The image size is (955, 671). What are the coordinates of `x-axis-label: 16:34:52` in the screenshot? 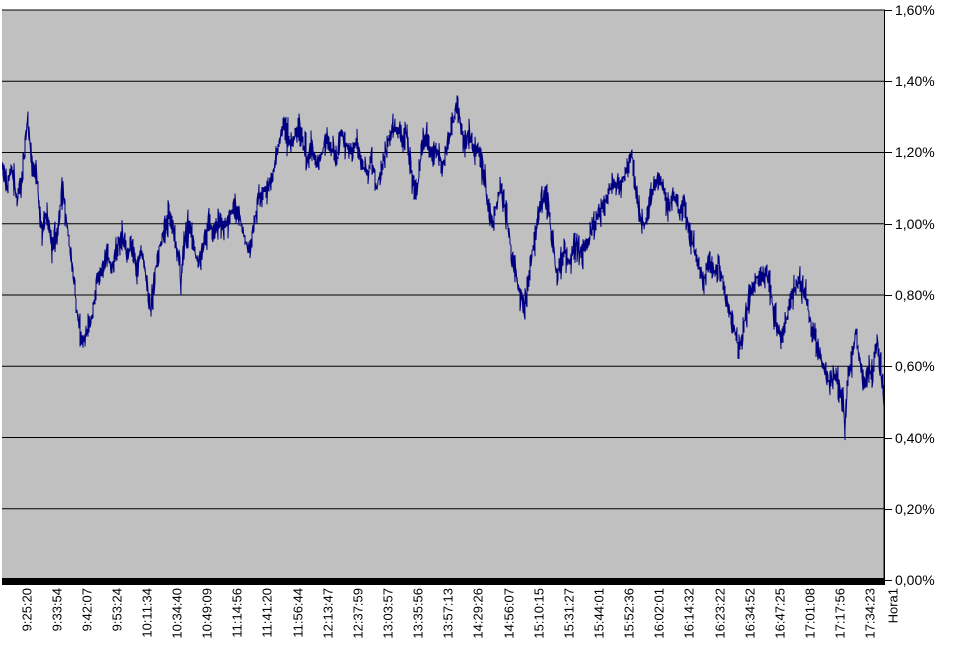 It's located at (750, 613).